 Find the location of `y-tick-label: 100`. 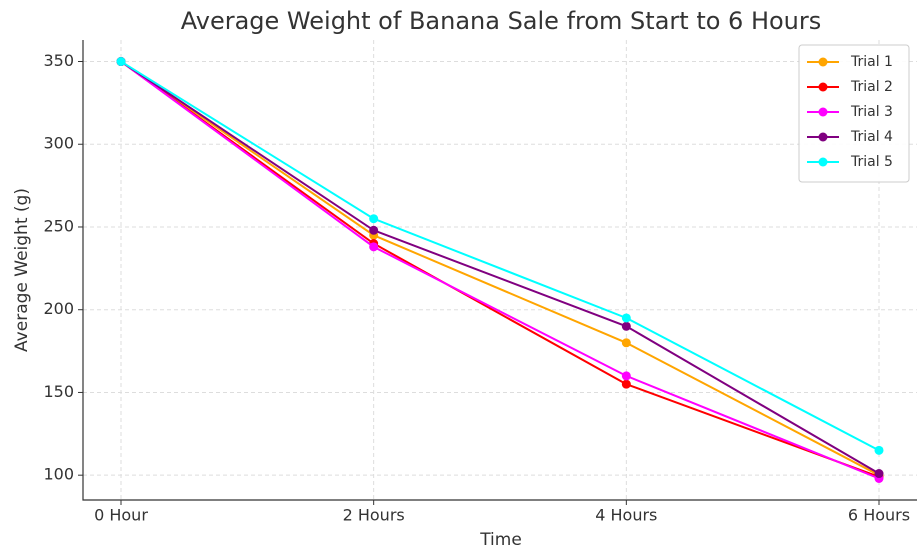

y-tick-label: 100 is located at coordinates (58, 474).